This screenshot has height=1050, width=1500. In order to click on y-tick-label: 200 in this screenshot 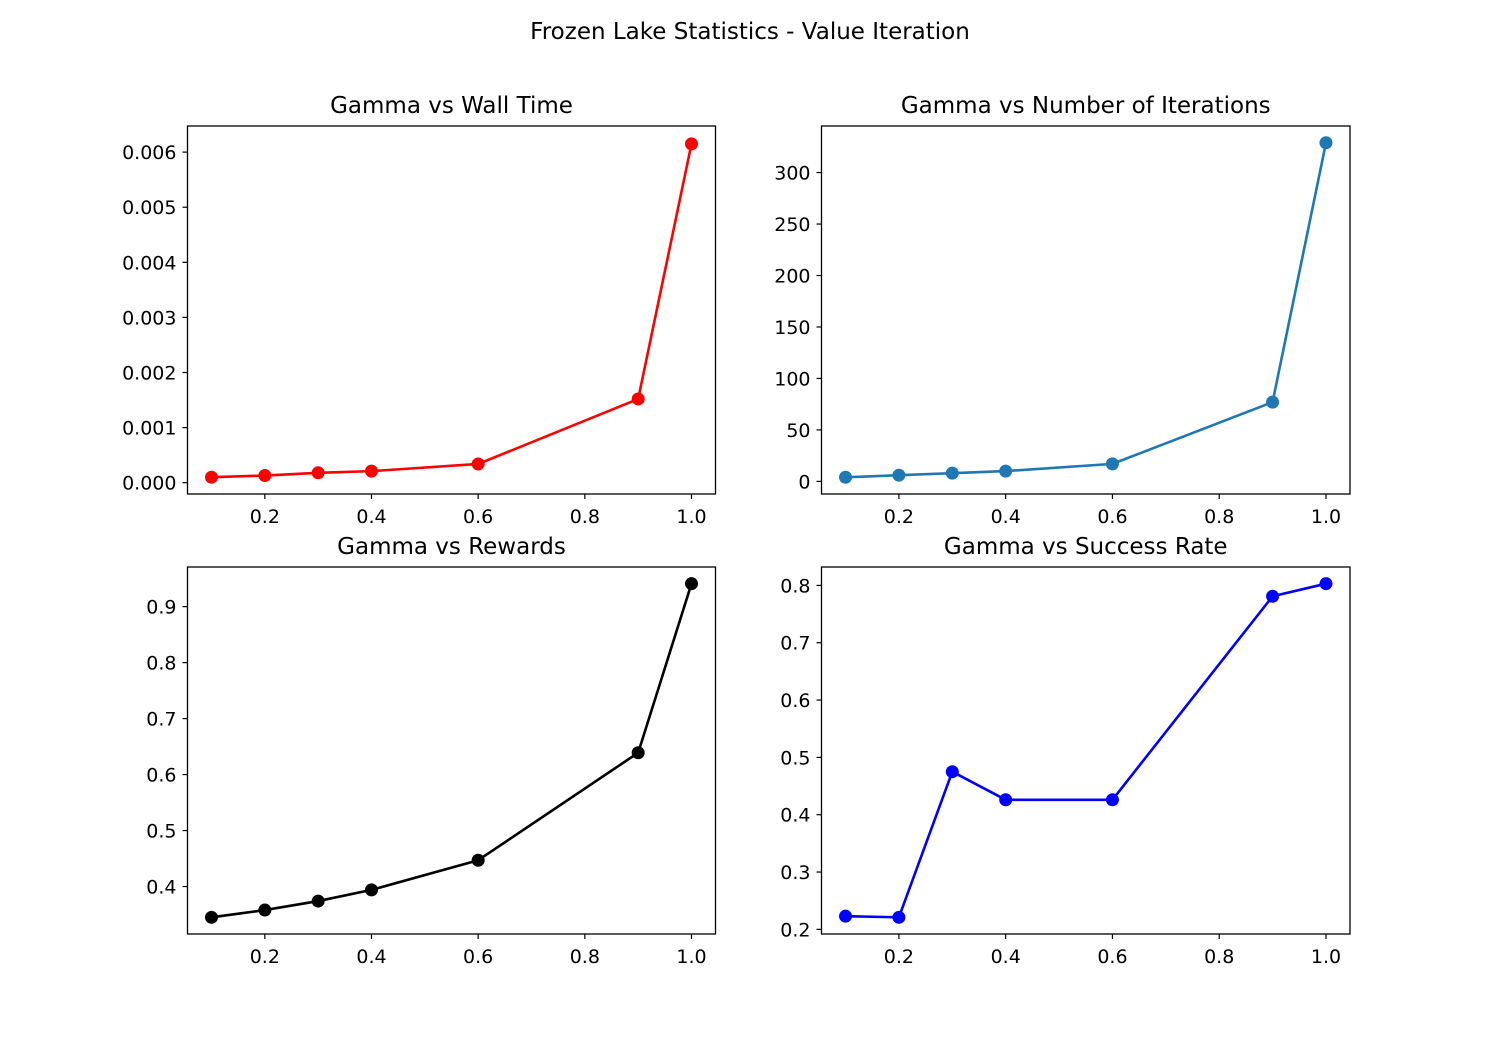, I will do `click(792, 277)`.